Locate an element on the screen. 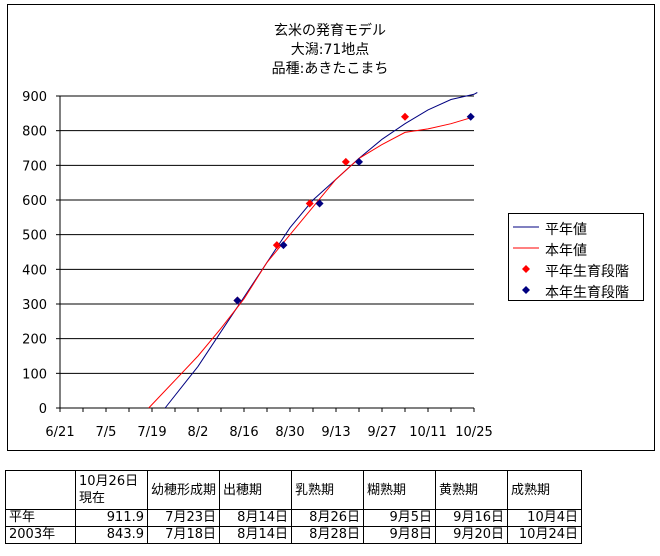 The image size is (660, 556). table-cell: 843.9 is located at coordinates (111, 535).